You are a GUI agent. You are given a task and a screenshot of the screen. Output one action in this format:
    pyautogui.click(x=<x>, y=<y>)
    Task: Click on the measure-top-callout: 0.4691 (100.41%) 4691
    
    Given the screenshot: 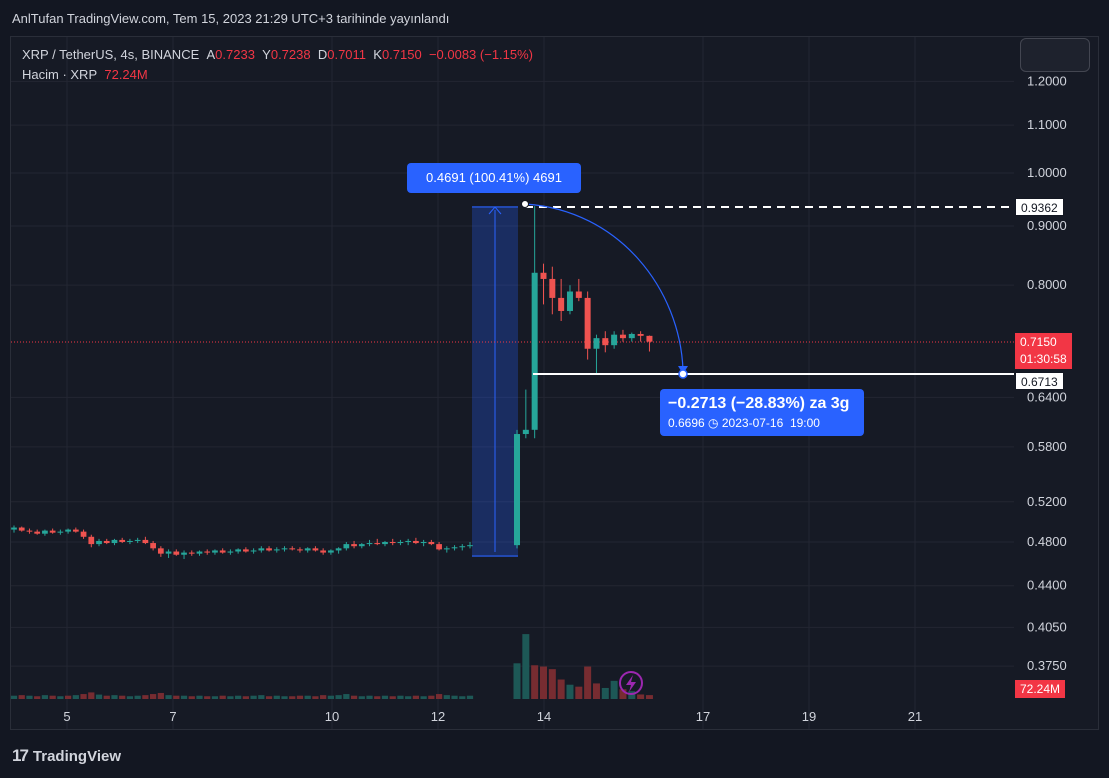 What is the action you would take?
    pyautogui.click(x=494, y=178)
    